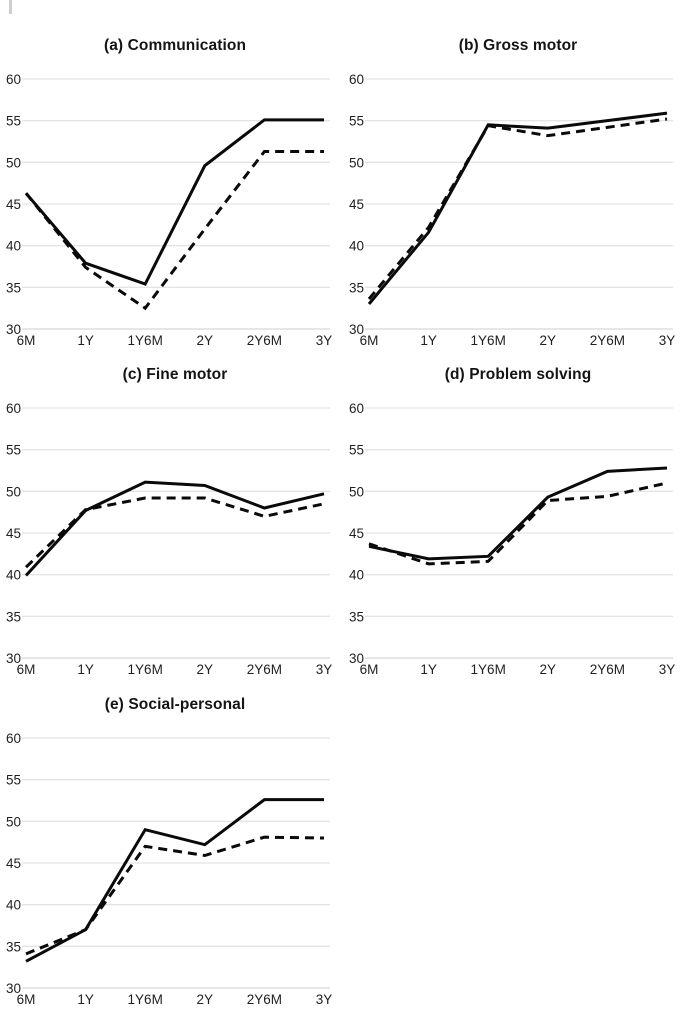  I want to click on chart-plot-problem-solving: 30 35 40 45 50 55 60 6M 1Y 1Y6M 2Y 2Y6M 3Y, so click(512, 539).